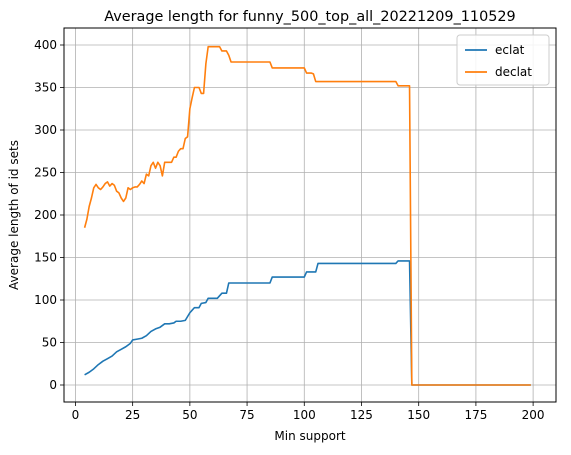  What do you see at coordinates (361, 415) in the screenshot?
I see `x-tick-label: 125` at bounding box center [361, 415].